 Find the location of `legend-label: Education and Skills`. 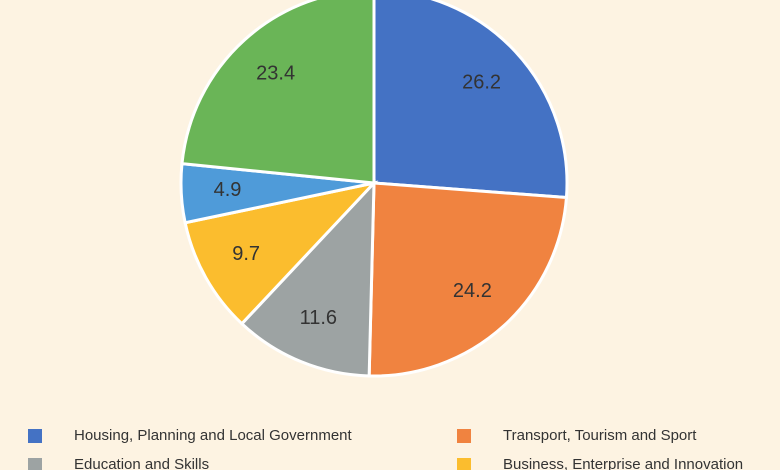

legend-label: Education and Skills is located at coordinates (141, 463).